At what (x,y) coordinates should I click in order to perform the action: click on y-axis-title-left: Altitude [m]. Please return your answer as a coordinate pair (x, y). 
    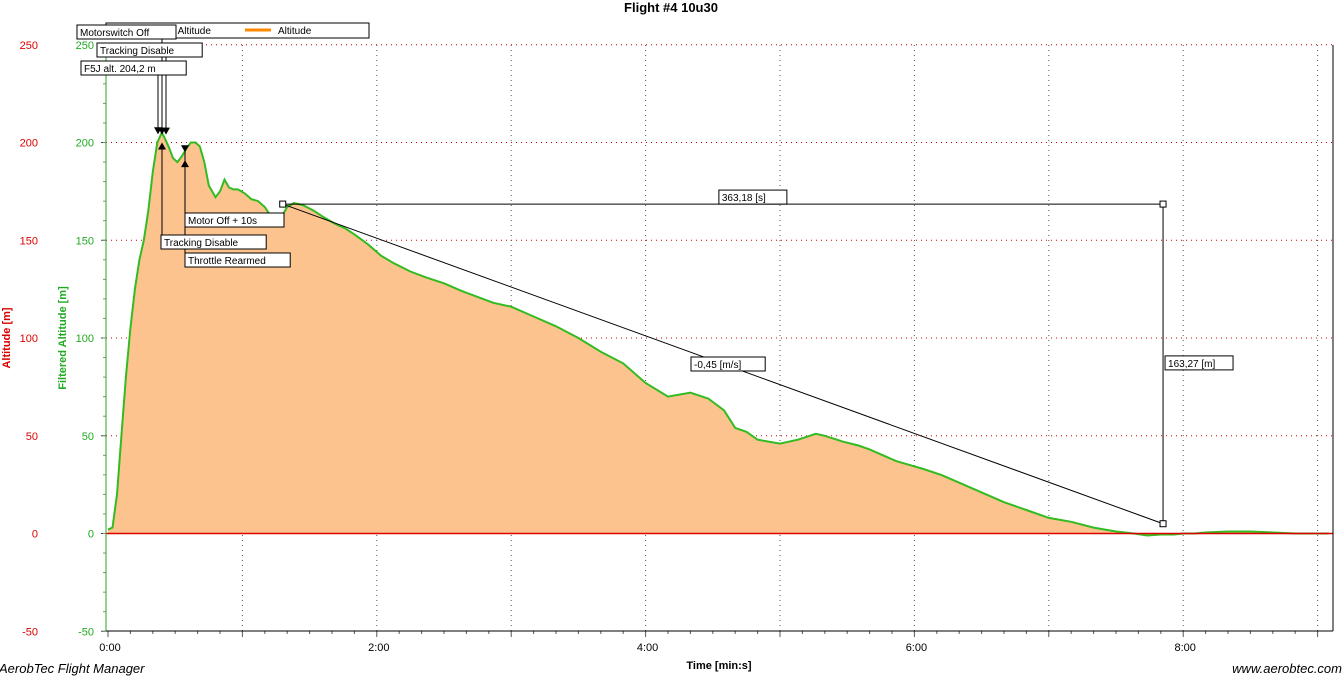
    Looking at the image, I should click on (7, 337).